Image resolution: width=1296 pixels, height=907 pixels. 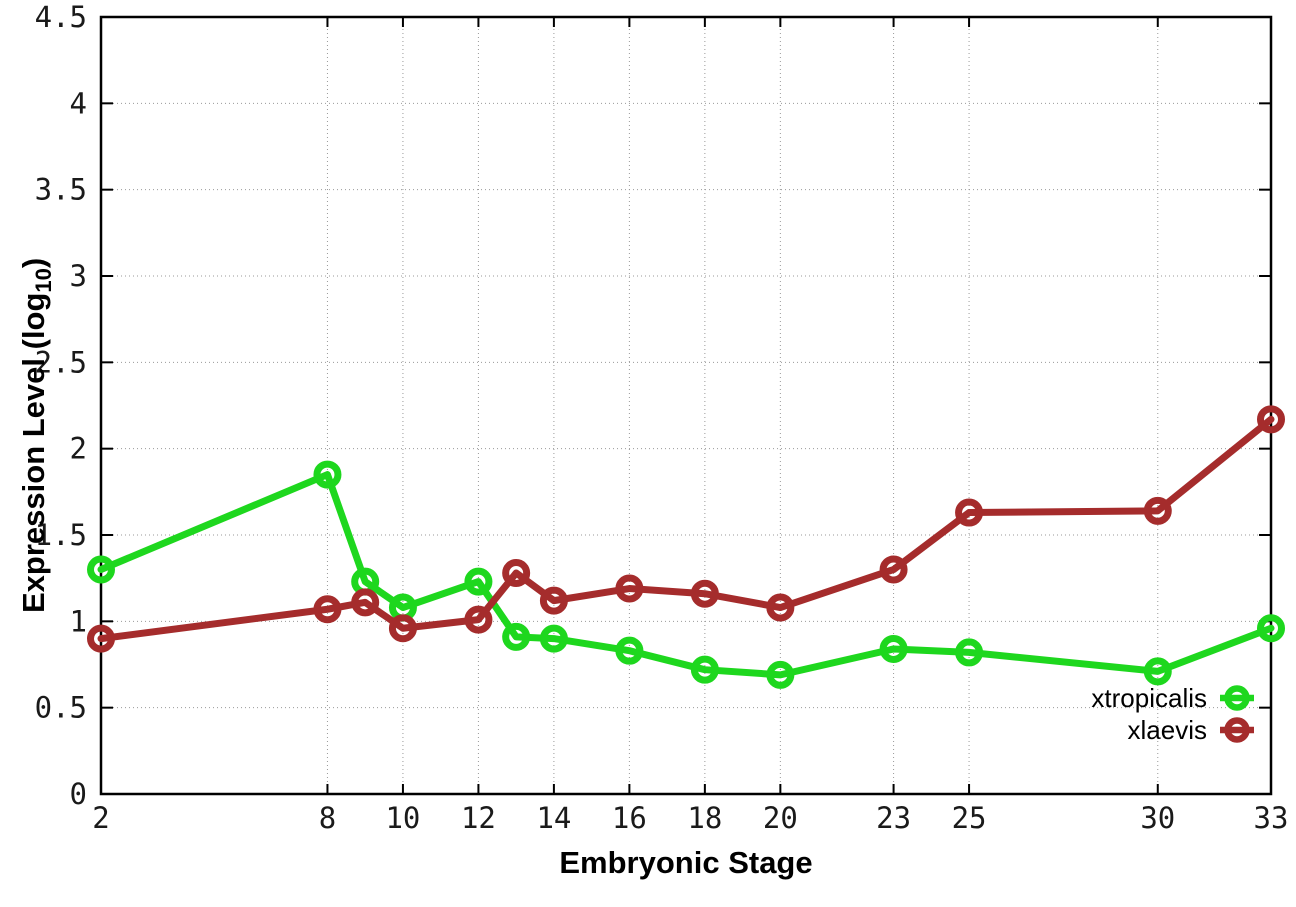 What do you see at coordinates (1157, 818) in the screenshot?
I see `svg-text: 30` at bounding box center [1157, 818].